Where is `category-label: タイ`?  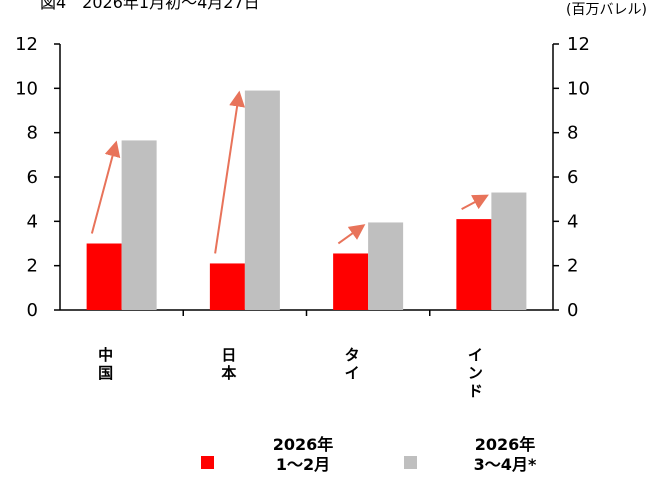
category-label: タイ is located at coordinates (352, 364).